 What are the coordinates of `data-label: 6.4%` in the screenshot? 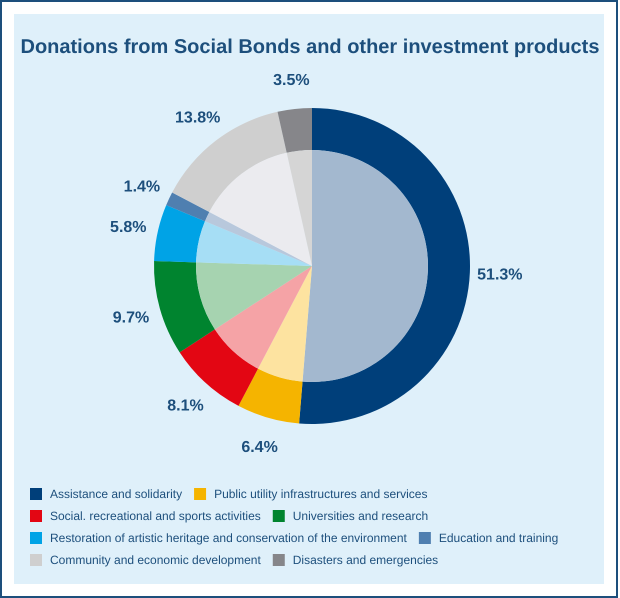 It's located at (259, 447).